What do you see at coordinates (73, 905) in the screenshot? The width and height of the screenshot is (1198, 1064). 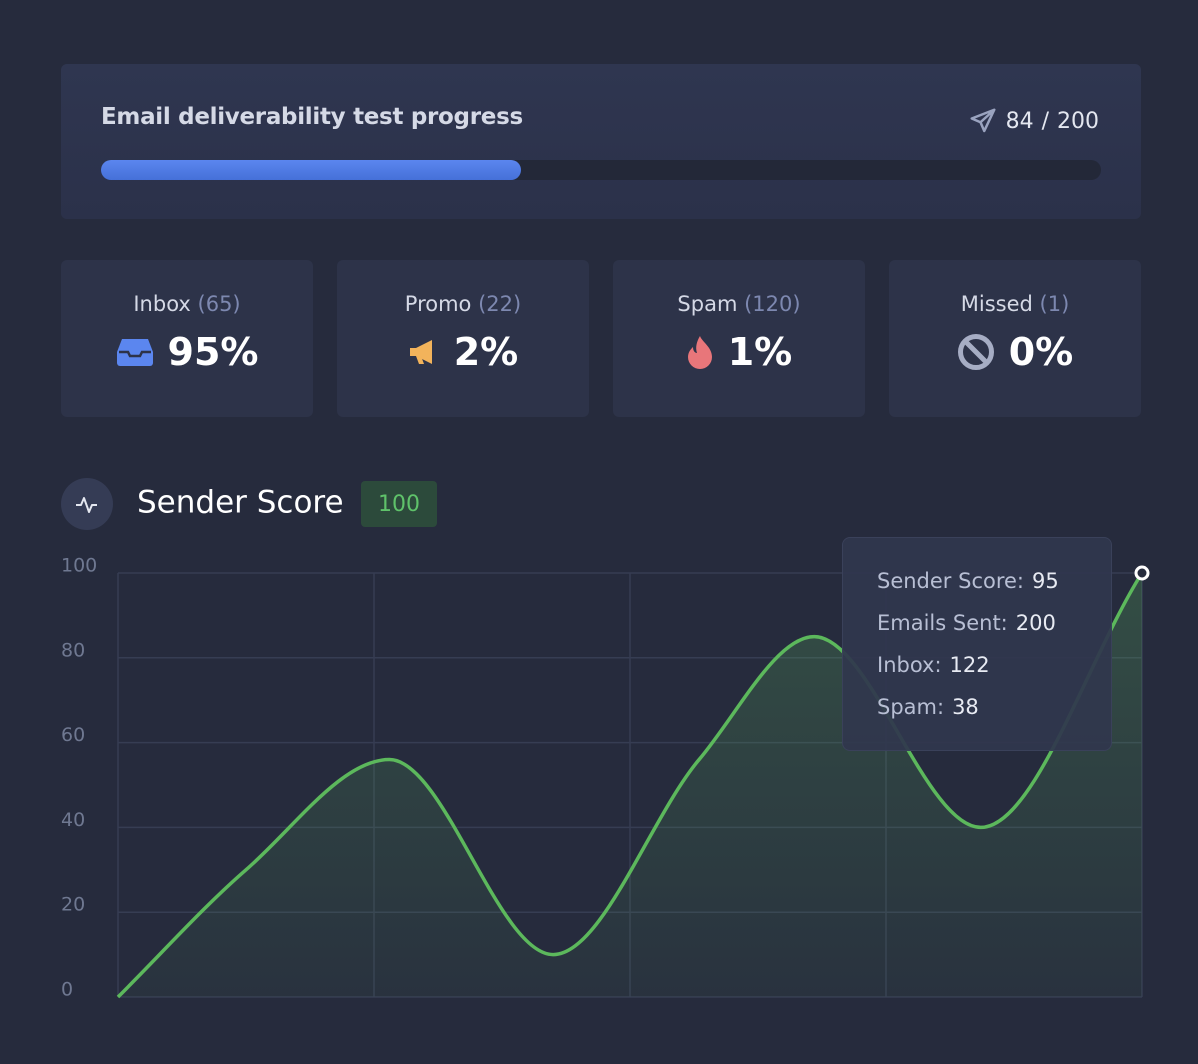 I see `y-tick-label: 20` at bounding box center [73, 905].